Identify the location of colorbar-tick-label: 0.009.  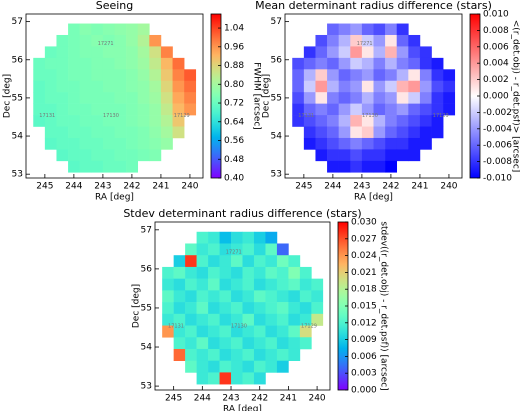
(364, 340).